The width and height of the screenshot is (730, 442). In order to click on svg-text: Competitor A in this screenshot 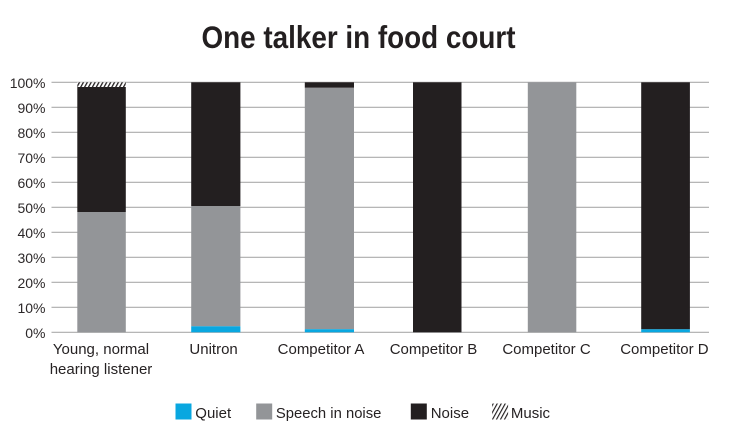, I will do `click(321, 349)`.